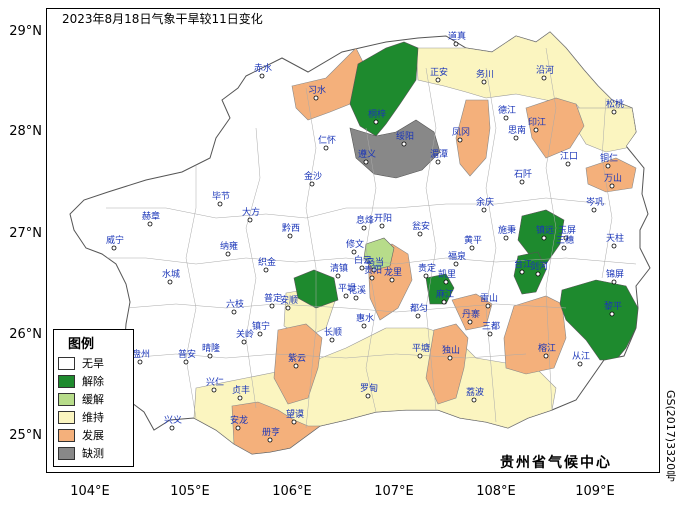  What do you see at coordinates (613, 306) in the screenshot?
I see `city-label: 黎平` at bounding box center [613, 306].